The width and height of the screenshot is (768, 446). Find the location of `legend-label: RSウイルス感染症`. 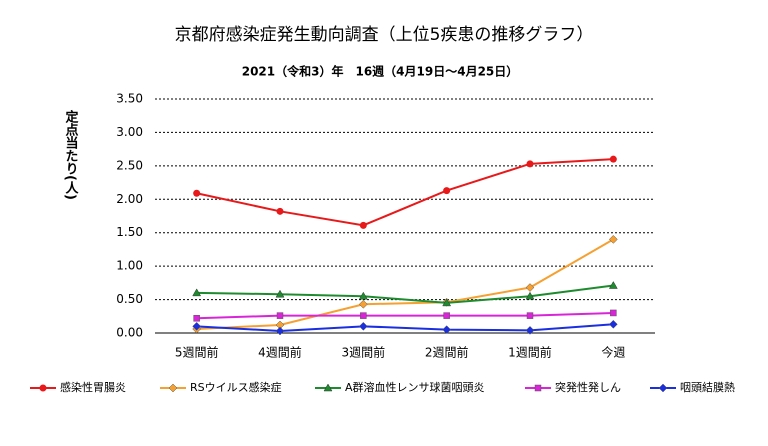

legend-label: RSウイルス感染症 is located at coordinates (236, 387).